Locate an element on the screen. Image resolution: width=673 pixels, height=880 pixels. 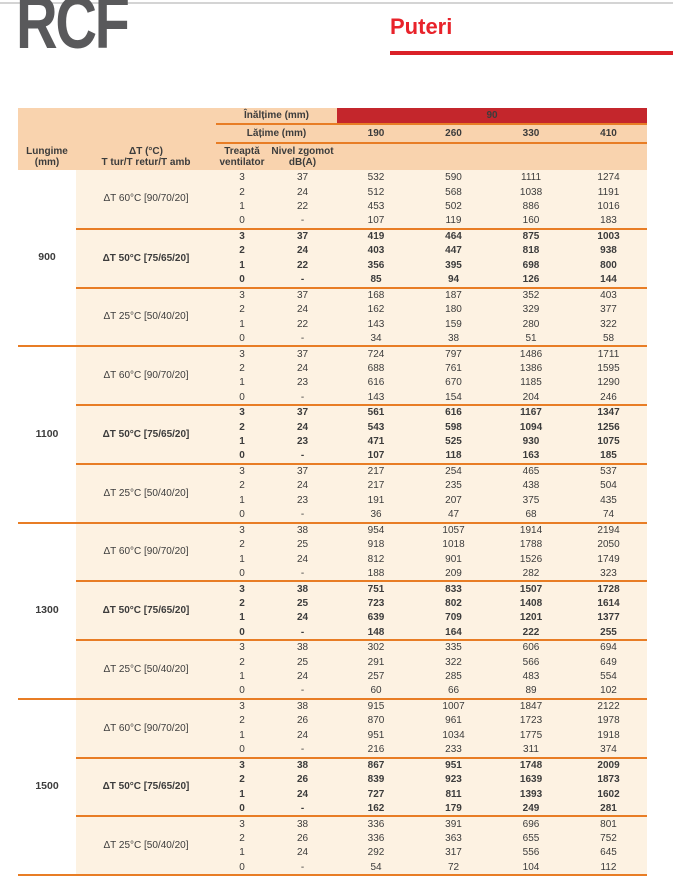
nivel-cell: 22 is located at coordinates (303, 207).